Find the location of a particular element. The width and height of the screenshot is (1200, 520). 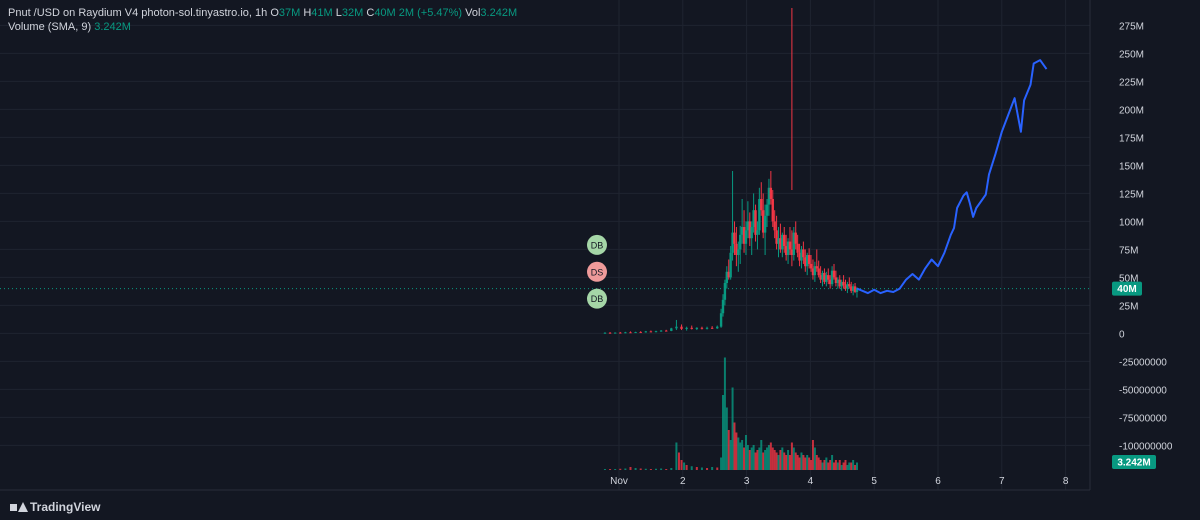

sell-signal-marker: DS is located at coordinates (597, 271).